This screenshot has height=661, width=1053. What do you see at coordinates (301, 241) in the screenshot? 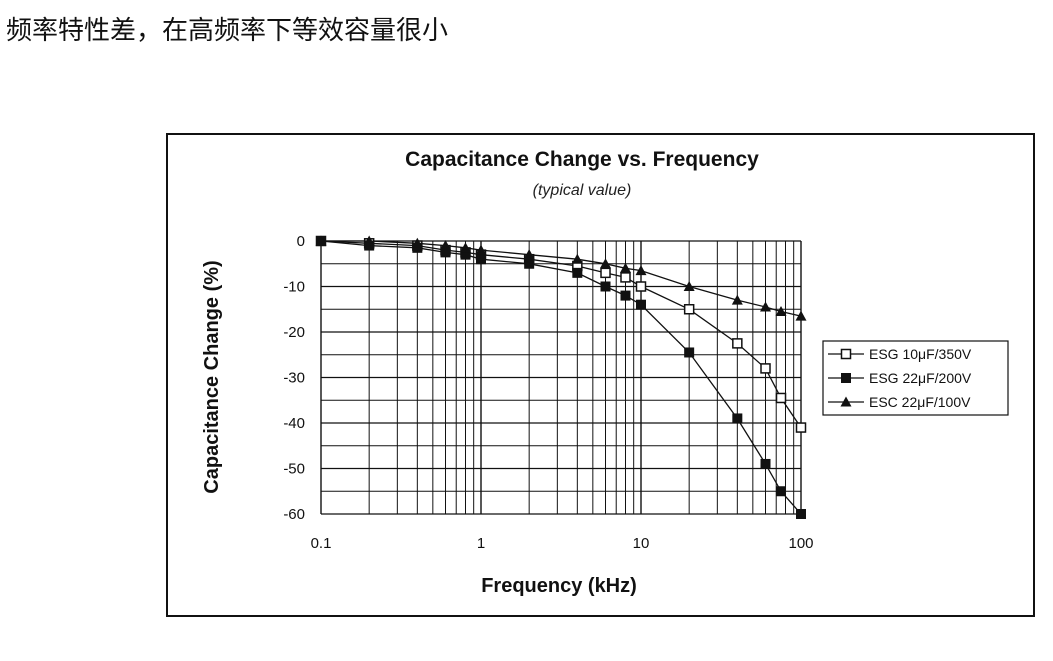
I see `y-tick-label: 0` at bounding box center [301, 241].